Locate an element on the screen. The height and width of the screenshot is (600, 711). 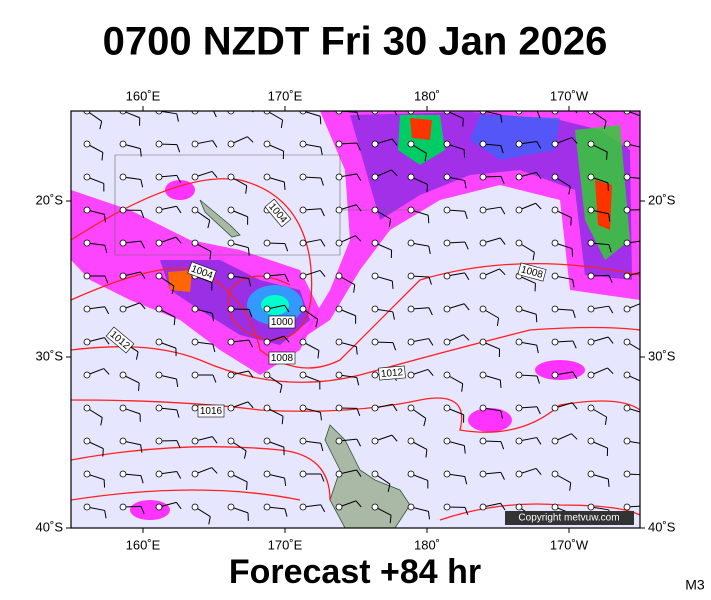
copyright: Copyright metvuw.com is located at coordinates (568, 518).